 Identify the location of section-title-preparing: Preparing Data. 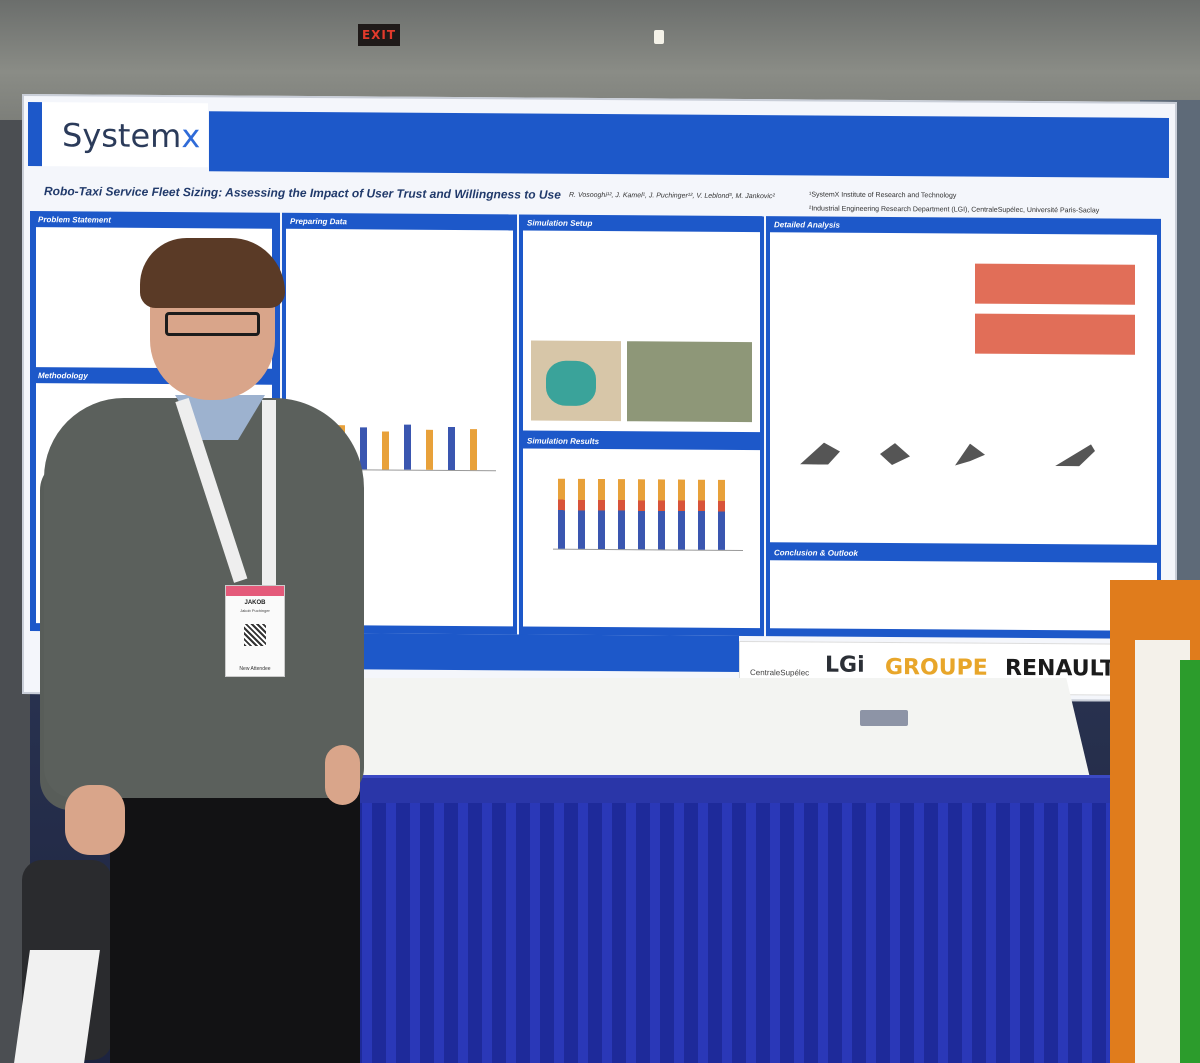
(318, 221).